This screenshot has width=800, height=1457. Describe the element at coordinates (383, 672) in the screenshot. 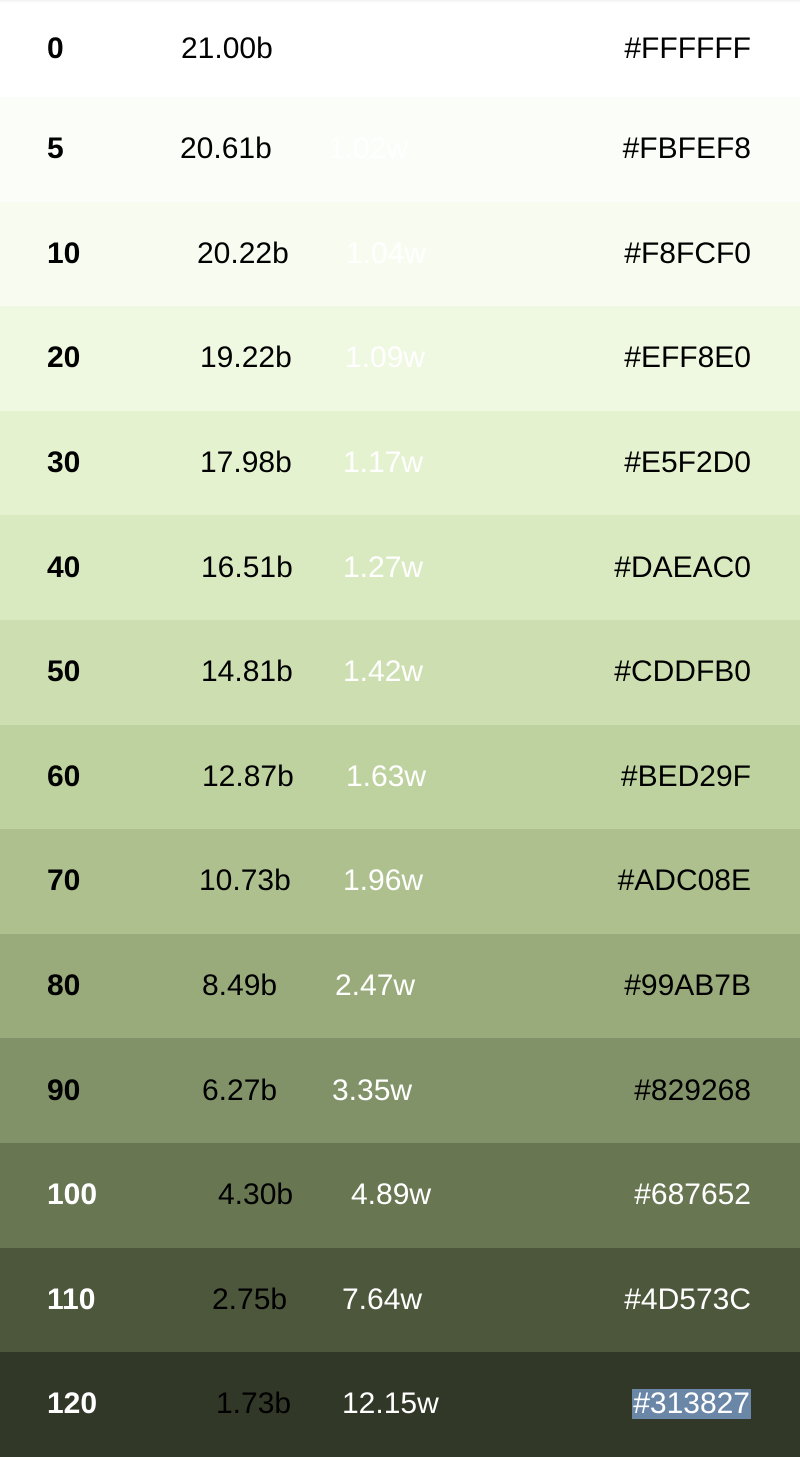

I see `contrast-white-value: 1.42w` at that location.